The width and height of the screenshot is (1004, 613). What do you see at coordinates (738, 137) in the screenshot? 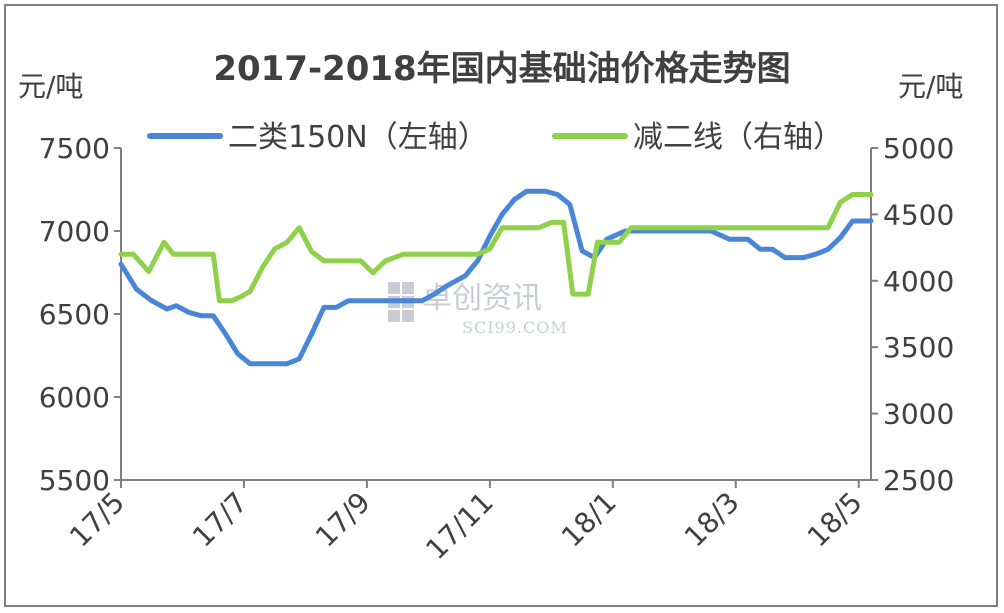
I see `legend-label: 减二线（右轴）` at bounding box center [738, 137].